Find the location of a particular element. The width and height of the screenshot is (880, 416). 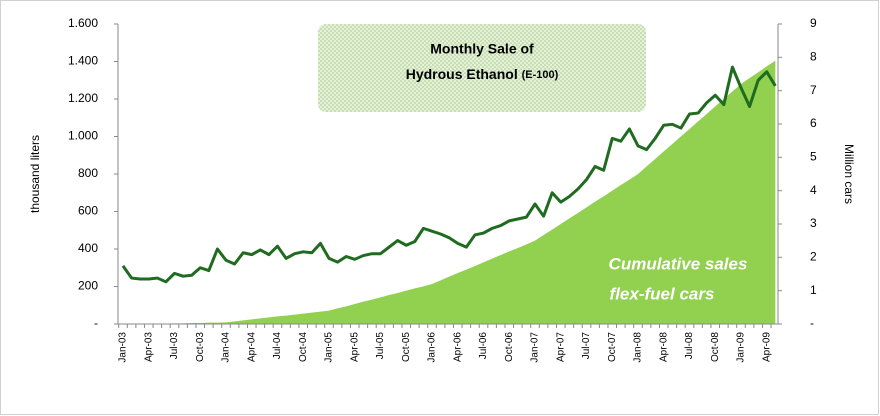

x-tick-label: Jan-05 is located at coordinates (329, 347).